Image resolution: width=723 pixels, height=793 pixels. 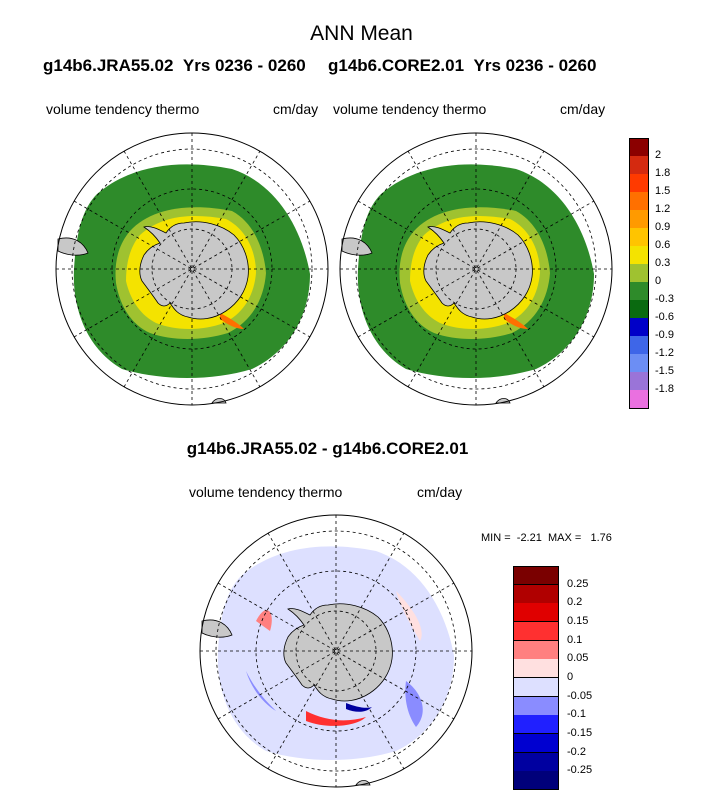 I want to click on panel-left-header: g14b6.JRA55.02 Yrs 0236 - 0260, so click(x=174, y=66).